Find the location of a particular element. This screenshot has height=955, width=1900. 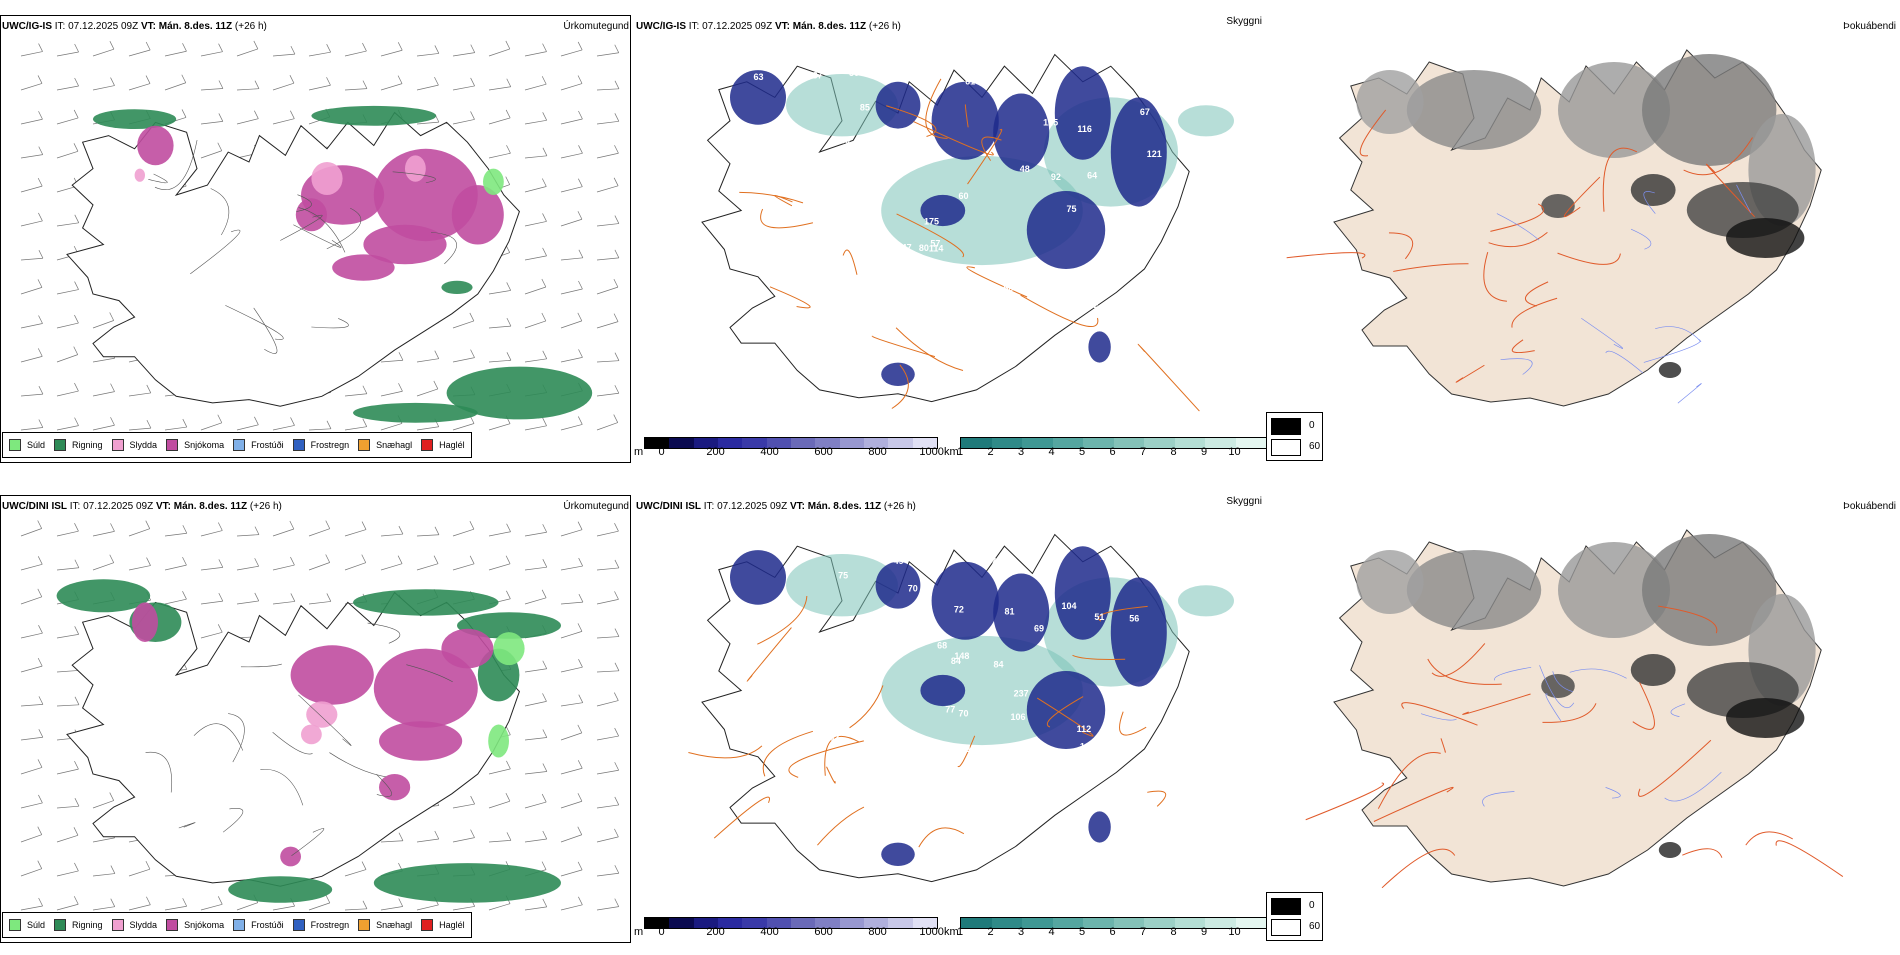

colorbar-tick-label: 9 is located at coordinates (1204, 452).